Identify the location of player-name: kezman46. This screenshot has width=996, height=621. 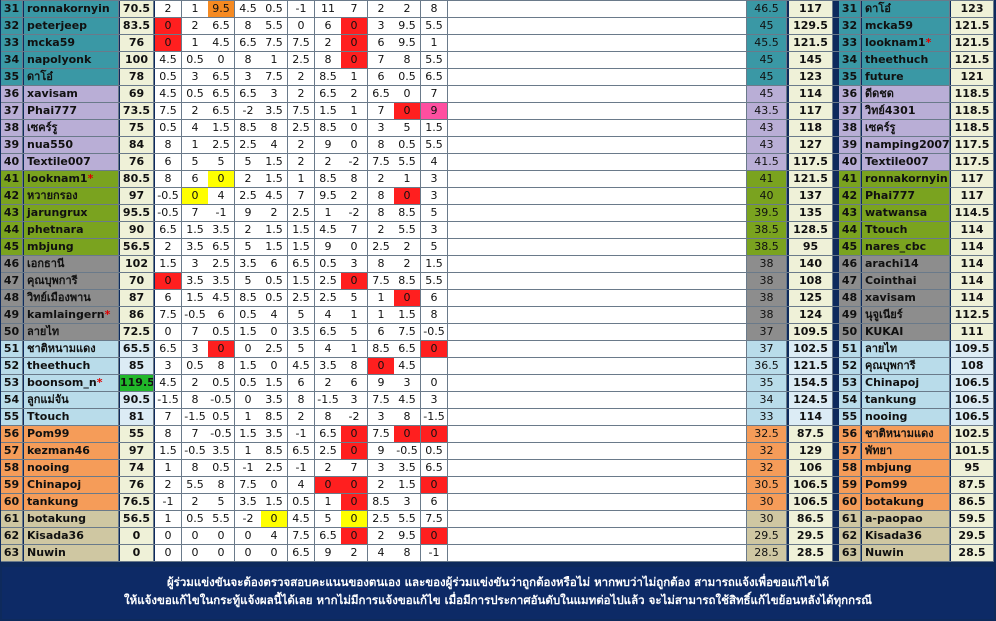
(71, 451).